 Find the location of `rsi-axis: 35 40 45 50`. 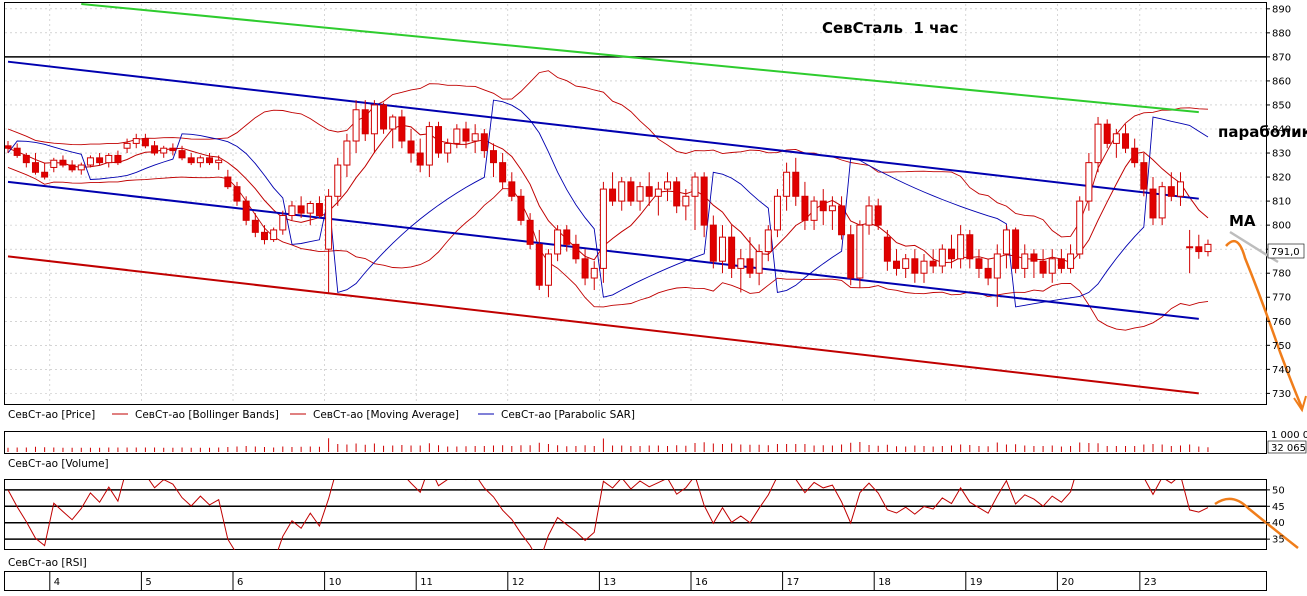

rsi-axis: 35 40 45 50 is located at coordinates (1275, 515).